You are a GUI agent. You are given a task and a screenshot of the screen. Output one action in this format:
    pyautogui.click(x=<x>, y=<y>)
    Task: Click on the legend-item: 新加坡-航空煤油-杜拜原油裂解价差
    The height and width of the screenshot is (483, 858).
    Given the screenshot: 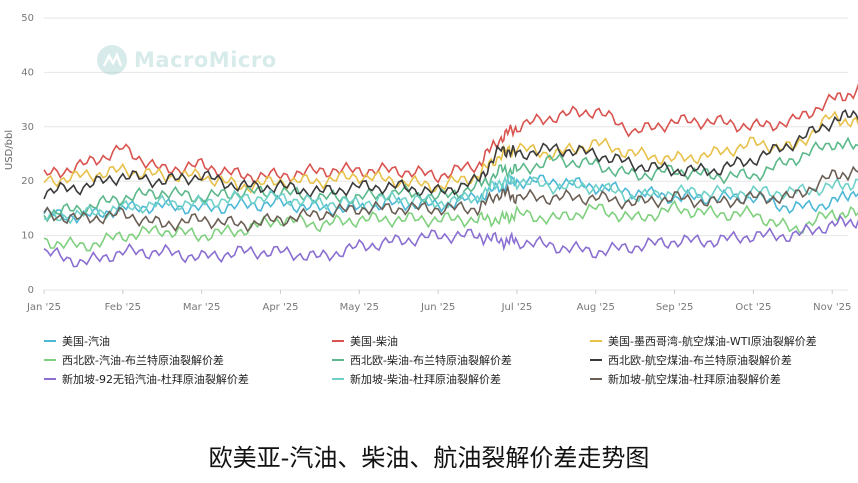 What is the action you would take?
    pyautogui.click(x=685, y=379)
    